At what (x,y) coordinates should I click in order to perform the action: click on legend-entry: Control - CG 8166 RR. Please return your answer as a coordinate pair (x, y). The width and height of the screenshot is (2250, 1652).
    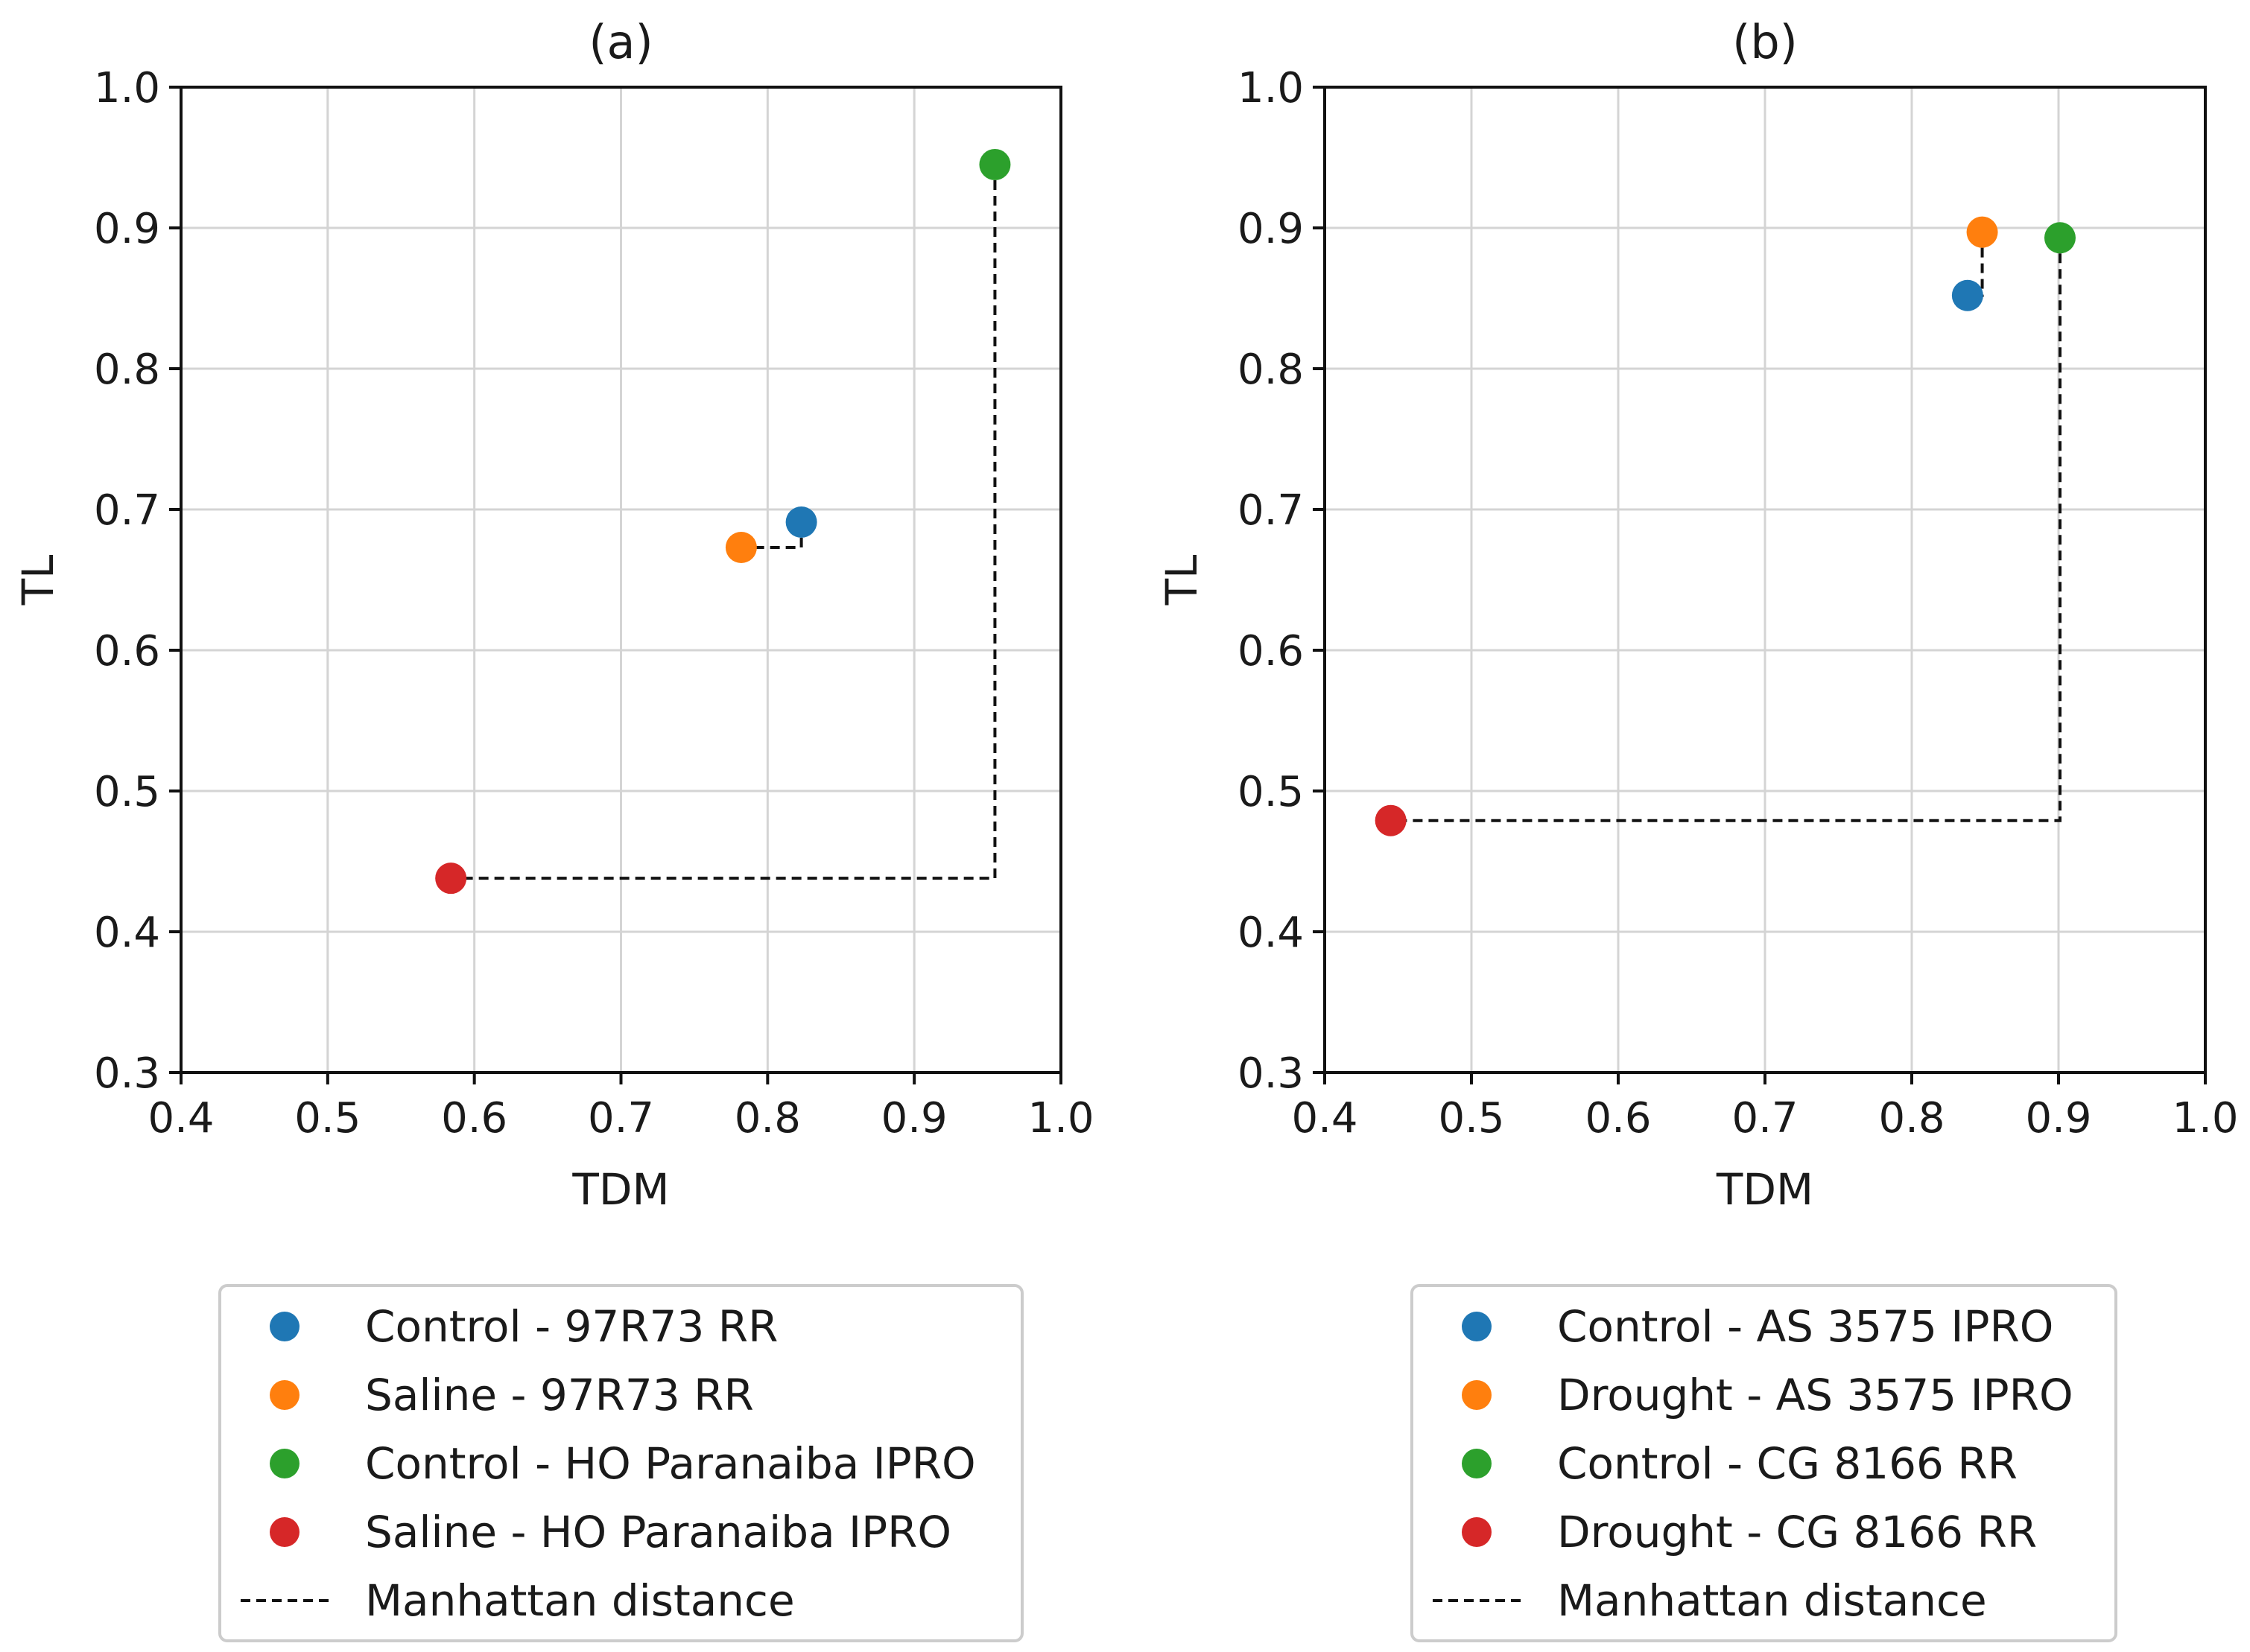
    Looking at the image, I should click on (1787, 1463).